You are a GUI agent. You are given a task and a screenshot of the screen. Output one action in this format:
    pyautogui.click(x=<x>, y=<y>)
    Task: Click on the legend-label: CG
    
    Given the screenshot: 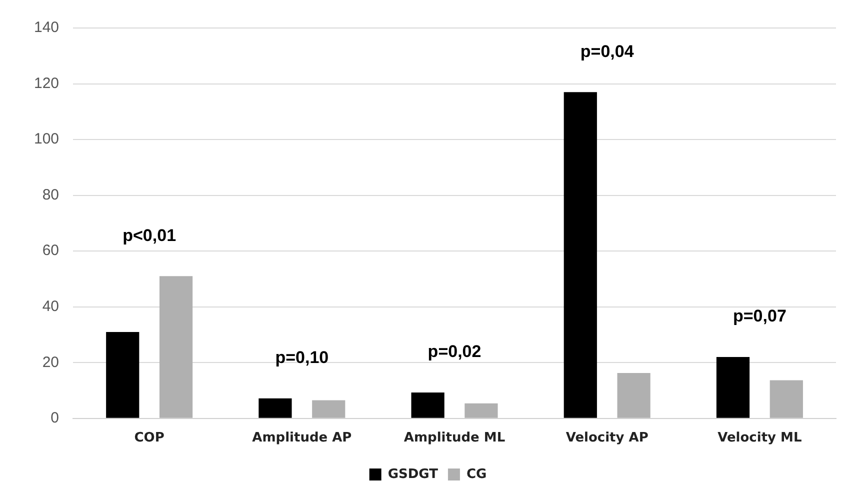 What is the action you would take?
    pyautogui.click(x=476, y=474)
    